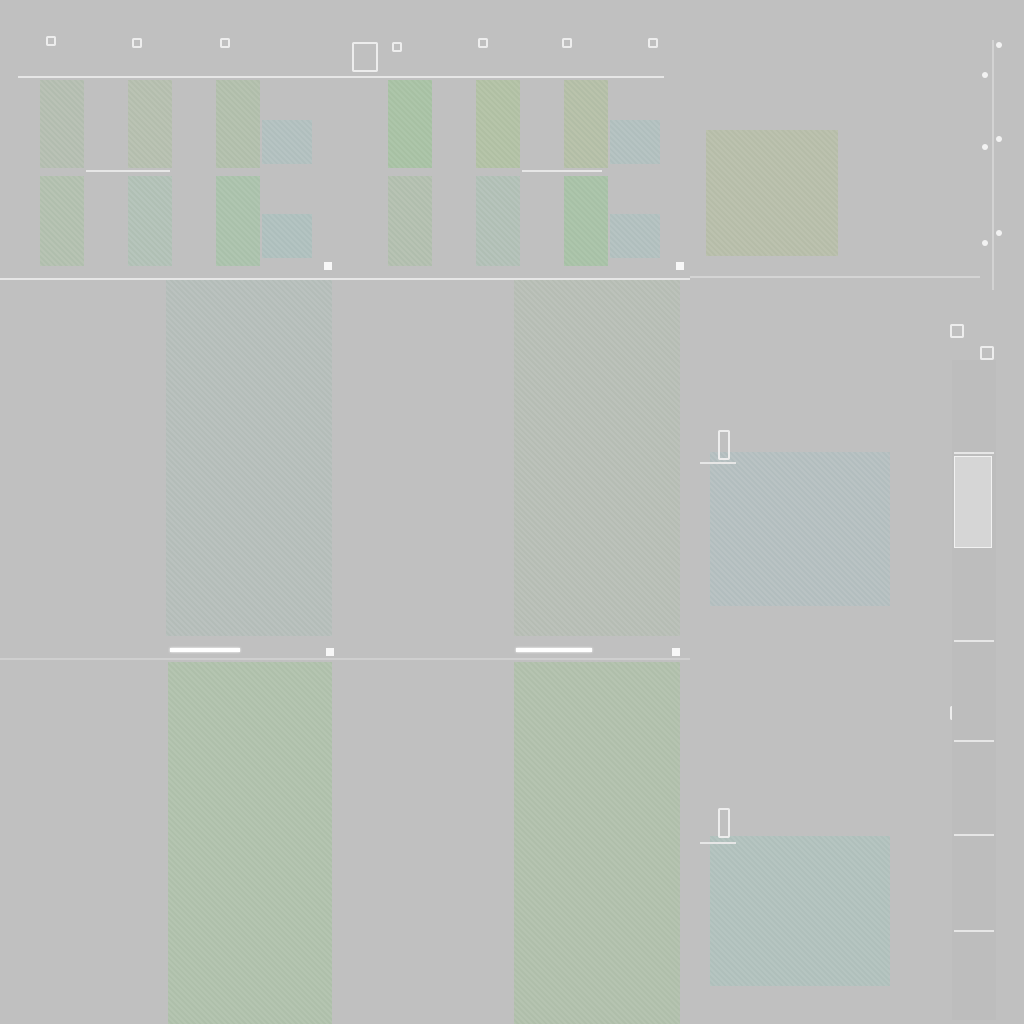 The height and width of the screenshot is (1024, 1024). What do you see at coordinates (345, 180) in the screenshot?
I see `thumbnail-grid` at bounding box center [345, 180].